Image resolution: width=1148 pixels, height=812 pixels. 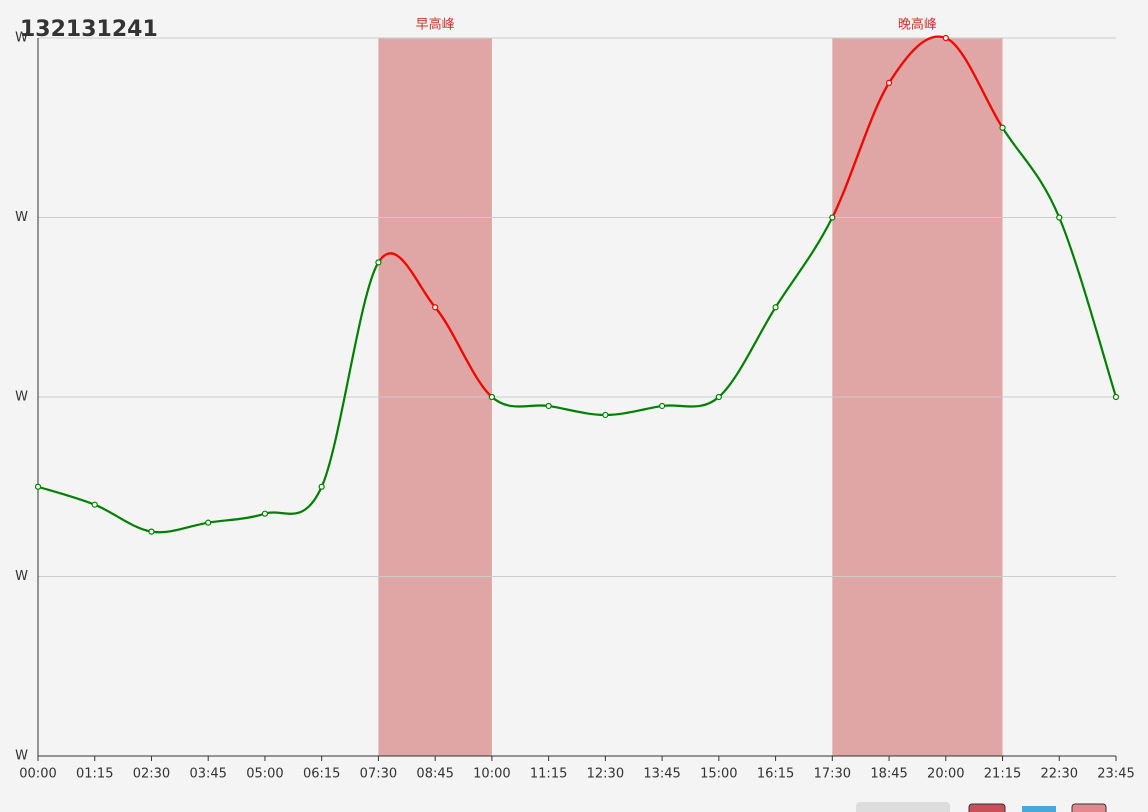 What do you see at coordinates (917, 25) in the screenshot?
I see `mark-area-label: 晚高峰` at bounding box center [917, 25].